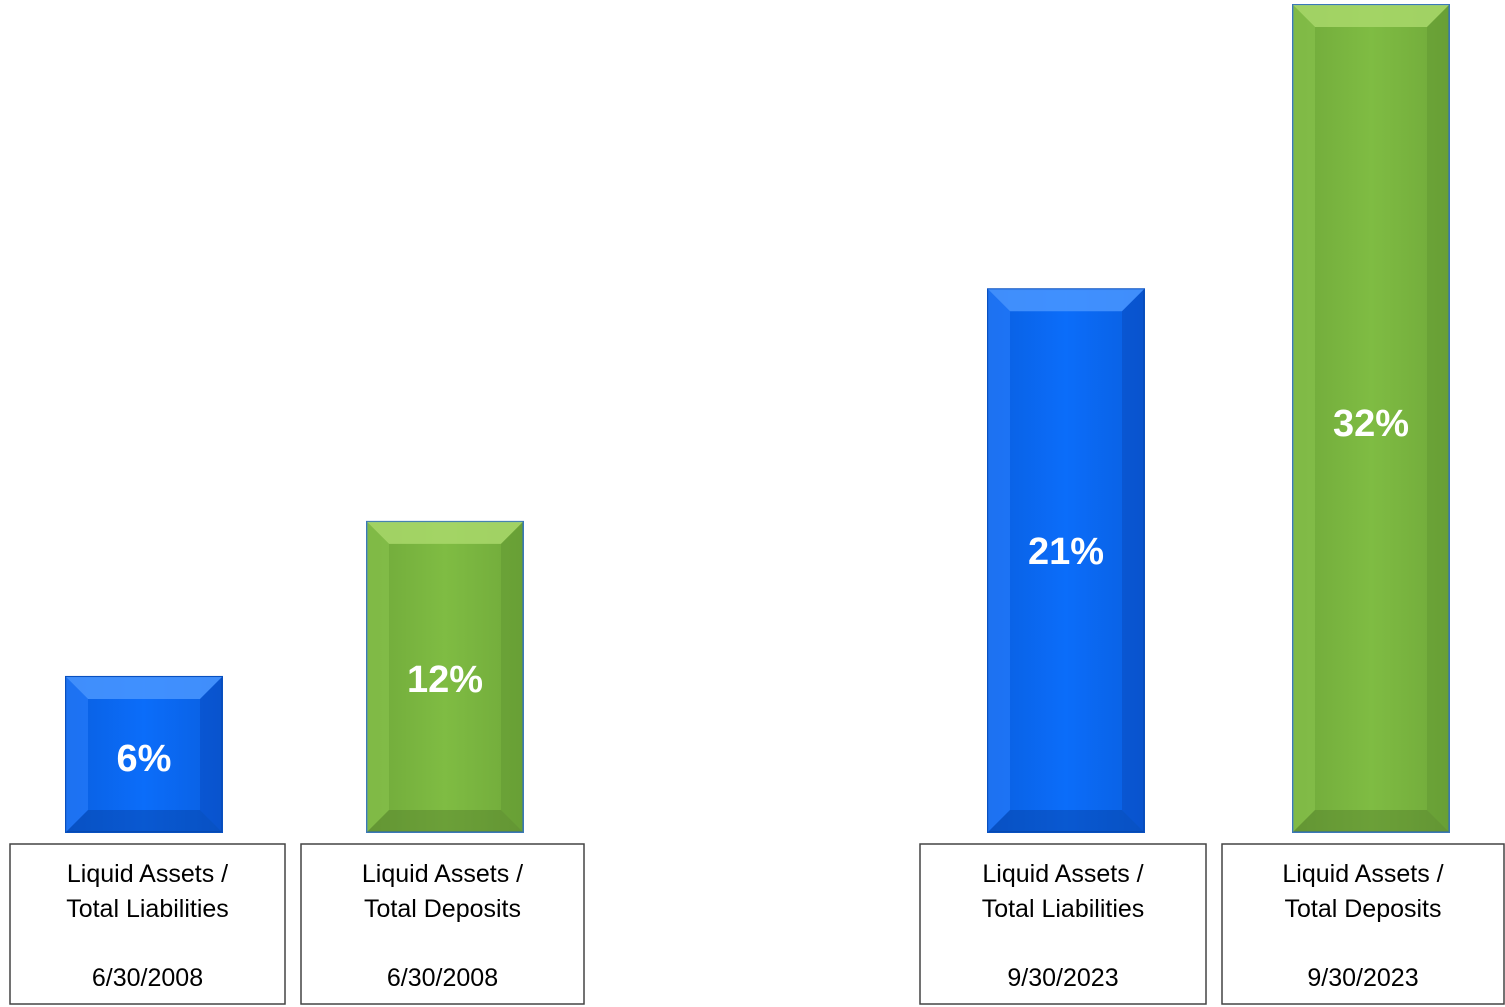  What do you see at coordinates (1066, 552) in the screenshot?
I see `bar-value-label: 21%` at bounding box center [1066, 552].